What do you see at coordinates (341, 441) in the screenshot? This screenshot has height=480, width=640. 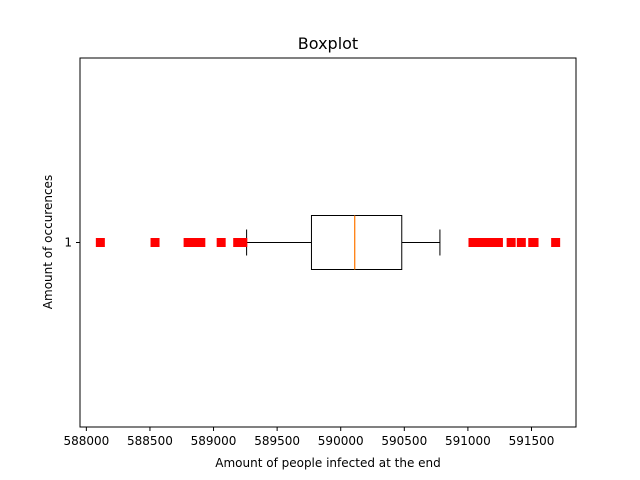 I see `x-tick-label: 590000` at bounding box center [341, 441].